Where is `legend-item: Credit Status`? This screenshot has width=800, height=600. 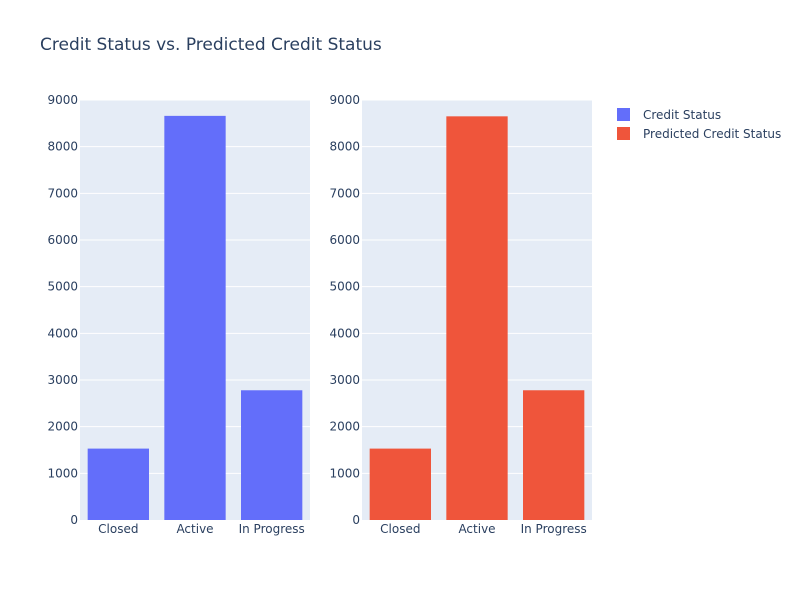 legend-item: Credit Status is located at coordinates (669, 115).